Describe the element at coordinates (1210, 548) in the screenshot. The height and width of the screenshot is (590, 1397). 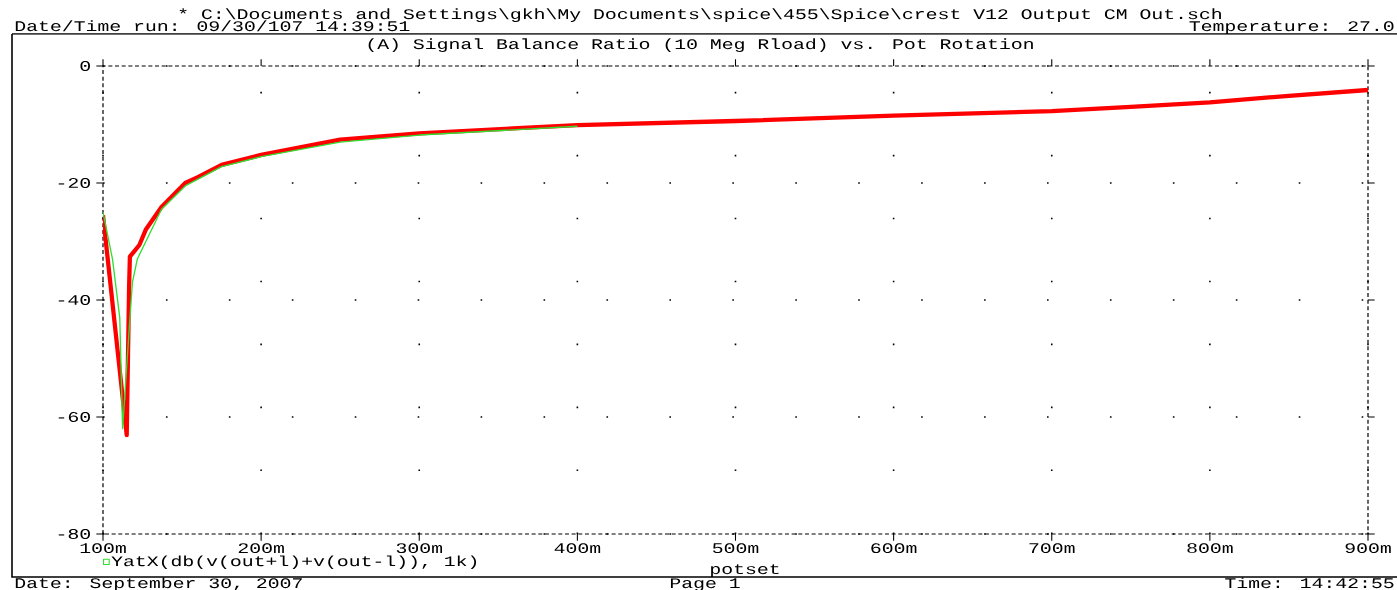
I see `x-tick-label: 800m` at that location.